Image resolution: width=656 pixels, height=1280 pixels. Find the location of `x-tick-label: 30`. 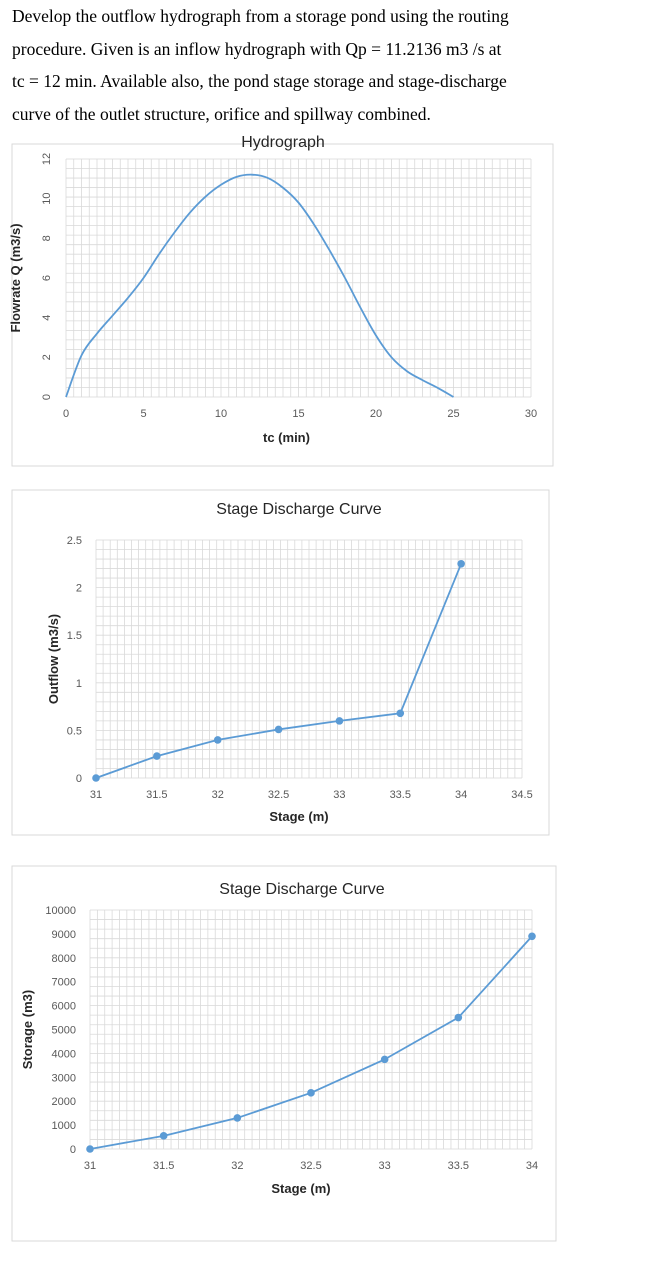

x-tick-label: 30 is located at coordinates (531, 414).